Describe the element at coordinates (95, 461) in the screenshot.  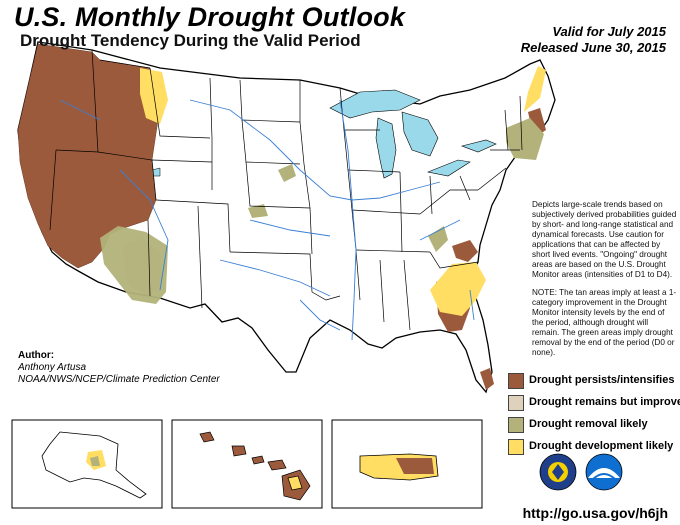
I see `alaska-drought-removal` at that location.